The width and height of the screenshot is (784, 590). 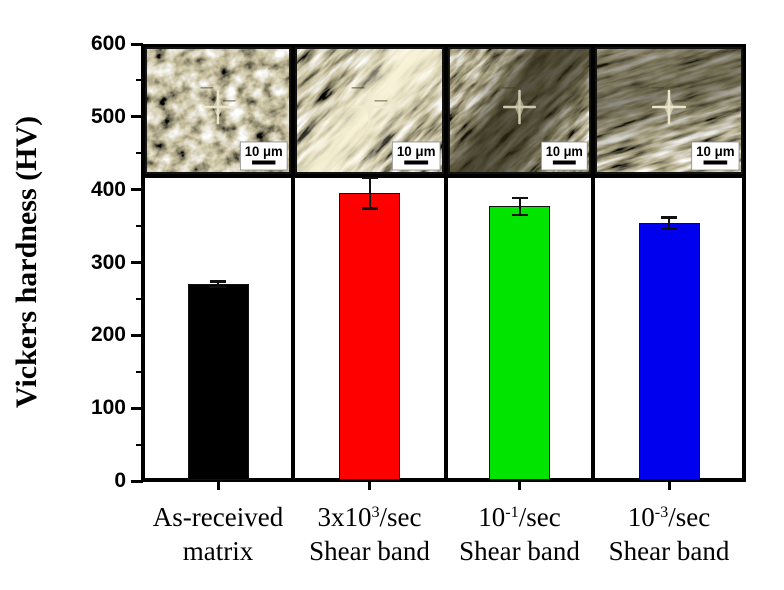 I want to click on x-category-label-line1: As-received, so click(x=218, y=517).